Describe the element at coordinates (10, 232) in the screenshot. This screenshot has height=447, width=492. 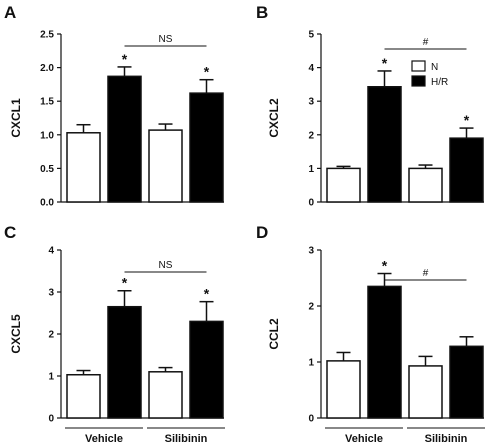
I see `panel-letter: C` at that location.